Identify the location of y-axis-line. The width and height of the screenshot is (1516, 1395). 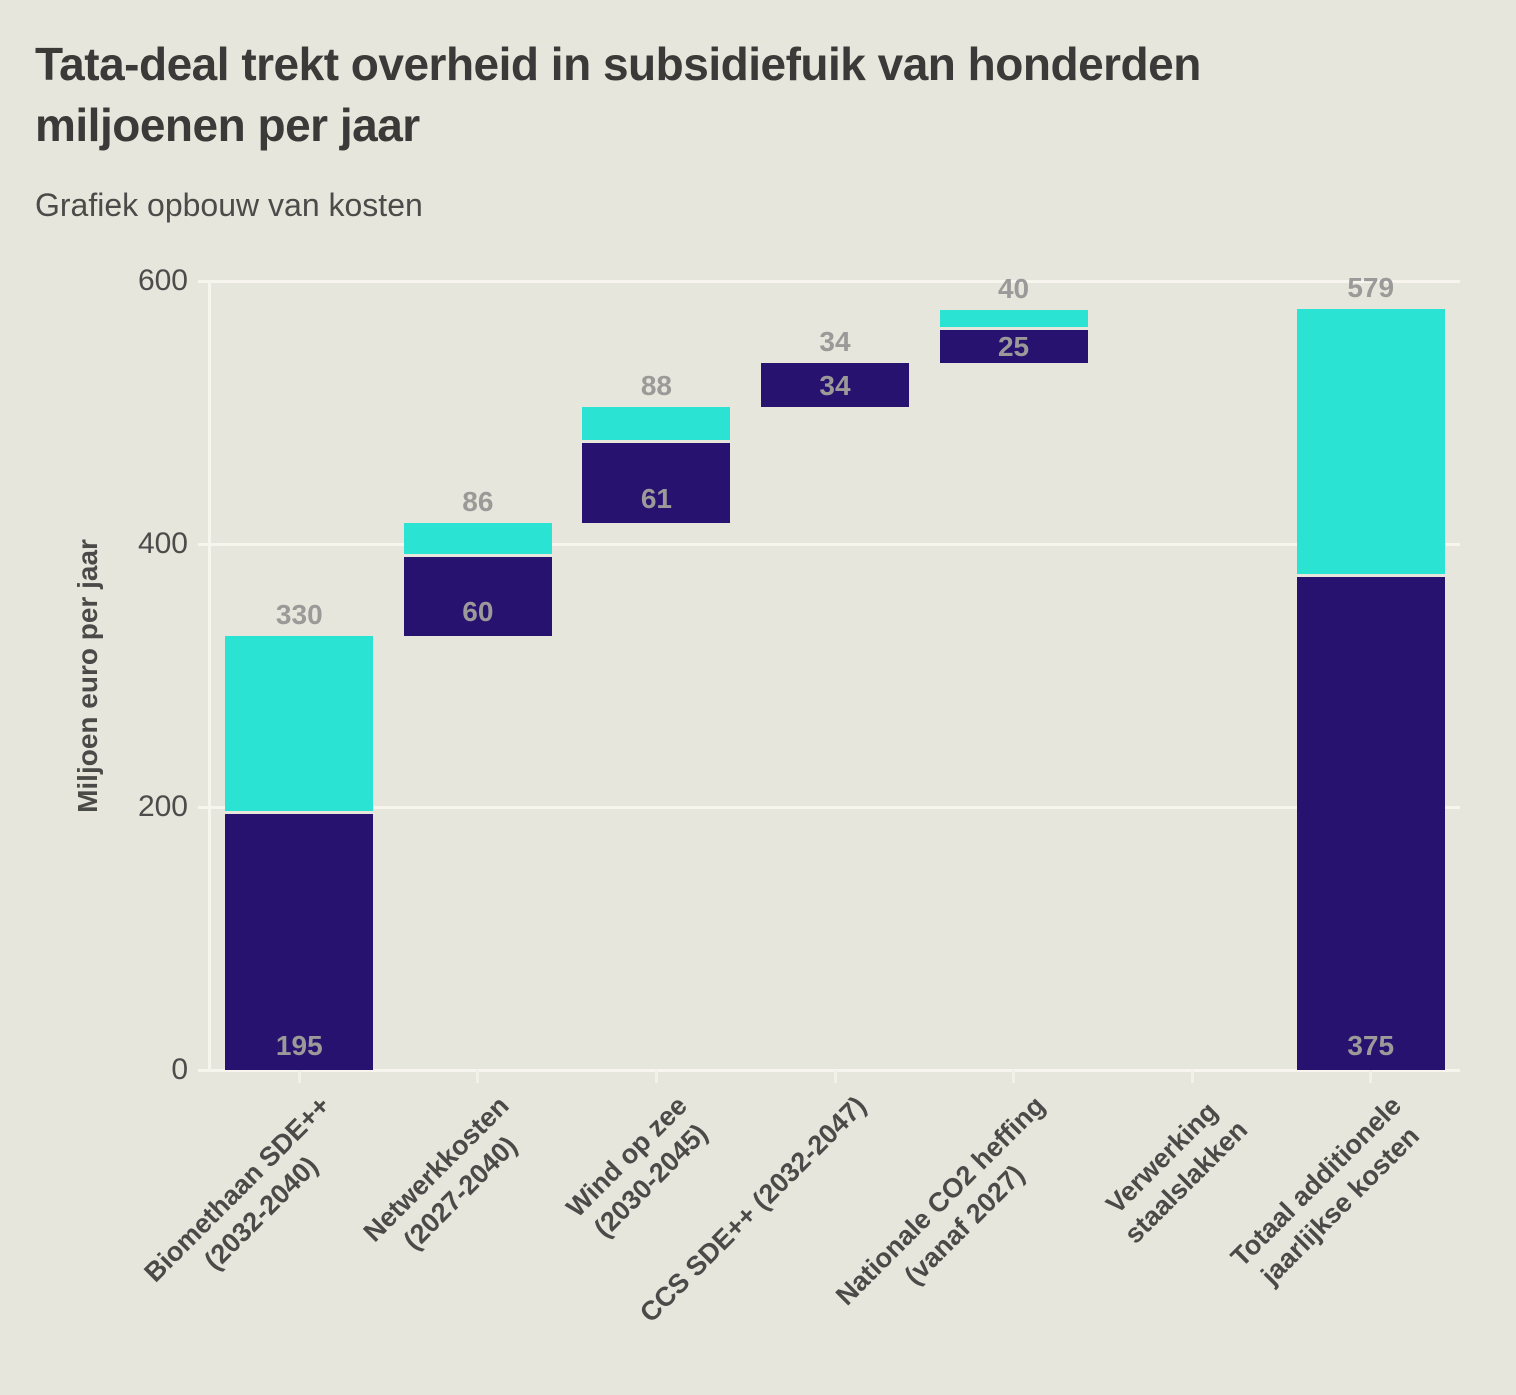
(209, 675).